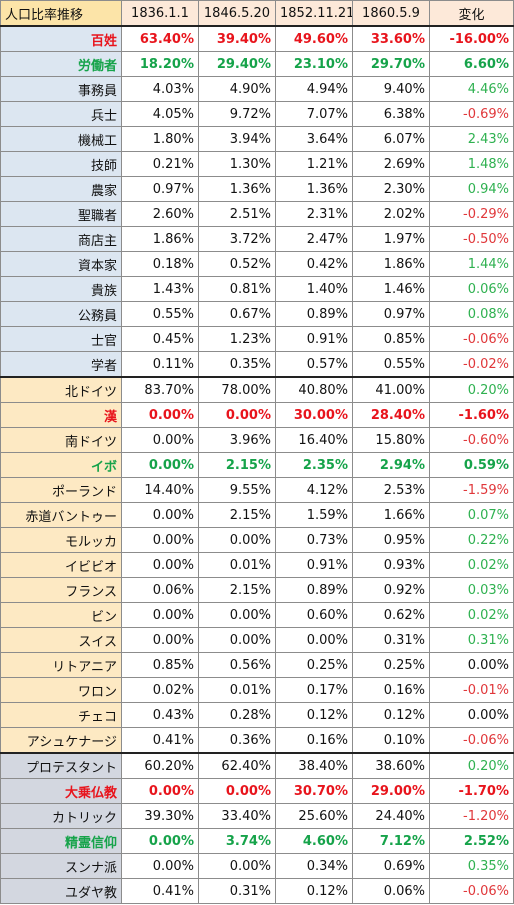  Describe the element at coordinates (61, 389) in the screenshot. I see `row-label-cell: 北ドイツ` at that location.